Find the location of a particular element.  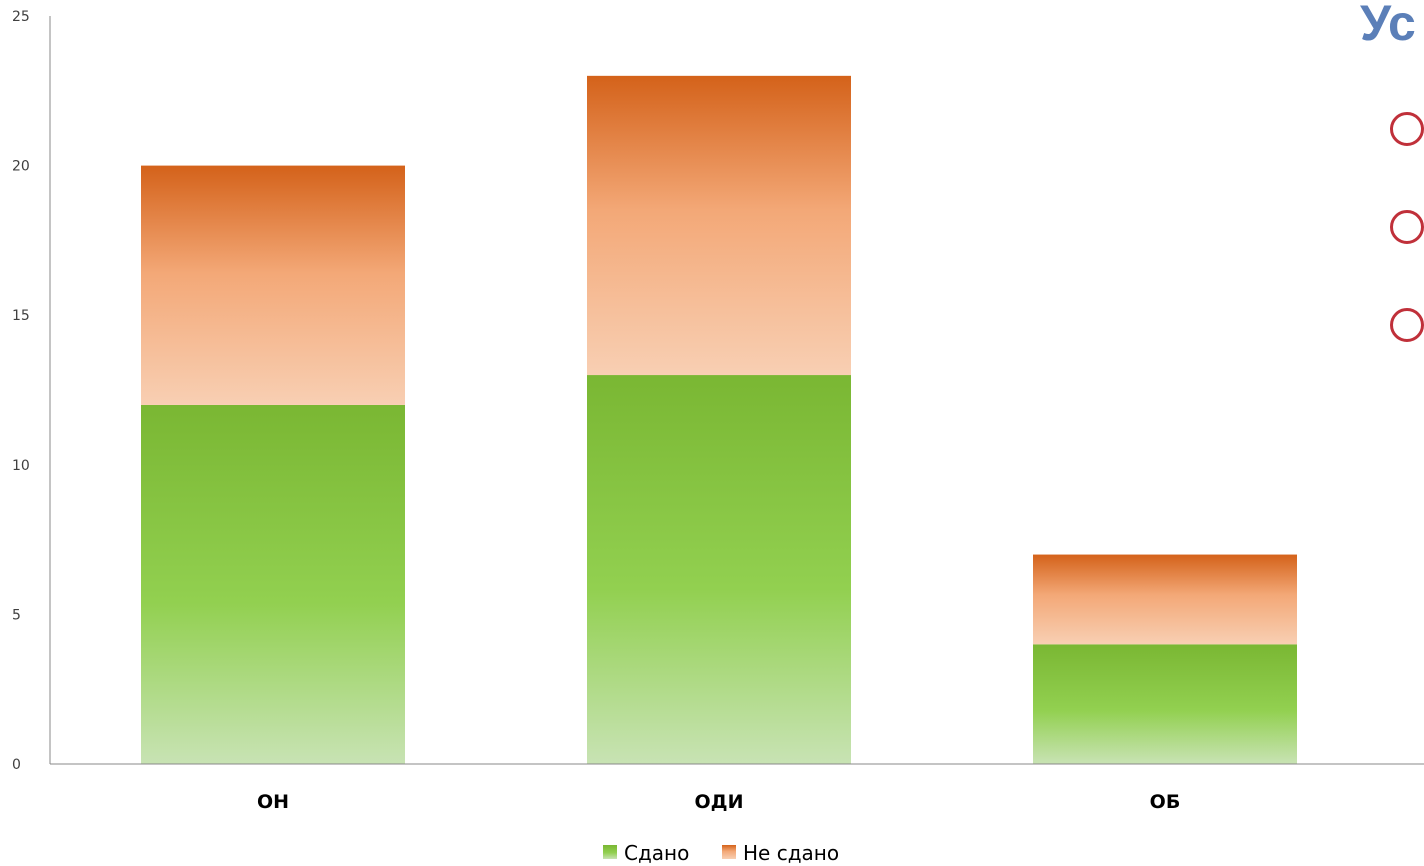

y-tick-label: 0 is located at coordinates (16, 765).